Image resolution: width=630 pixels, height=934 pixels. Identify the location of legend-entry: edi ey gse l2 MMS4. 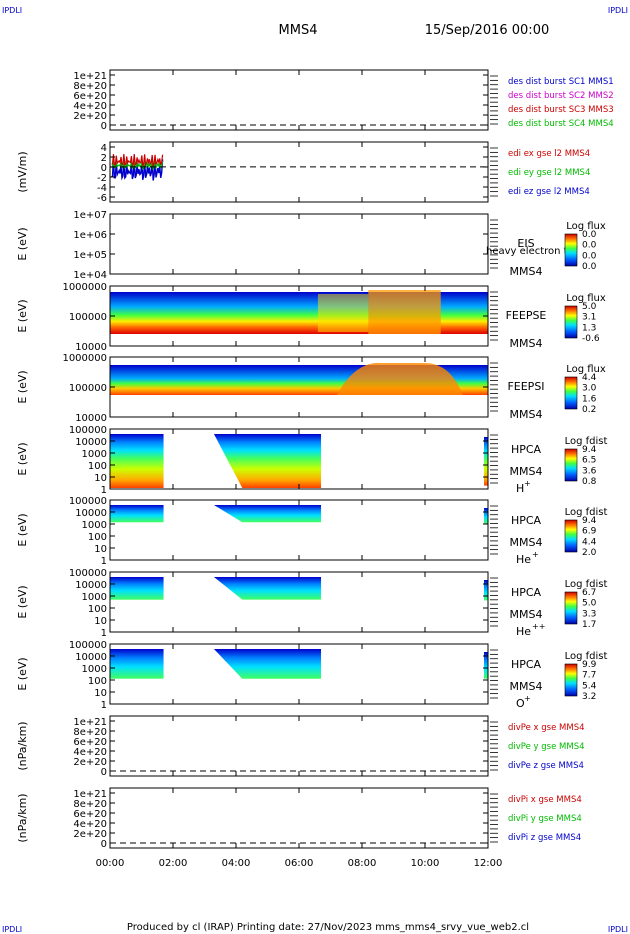
(549, 173).